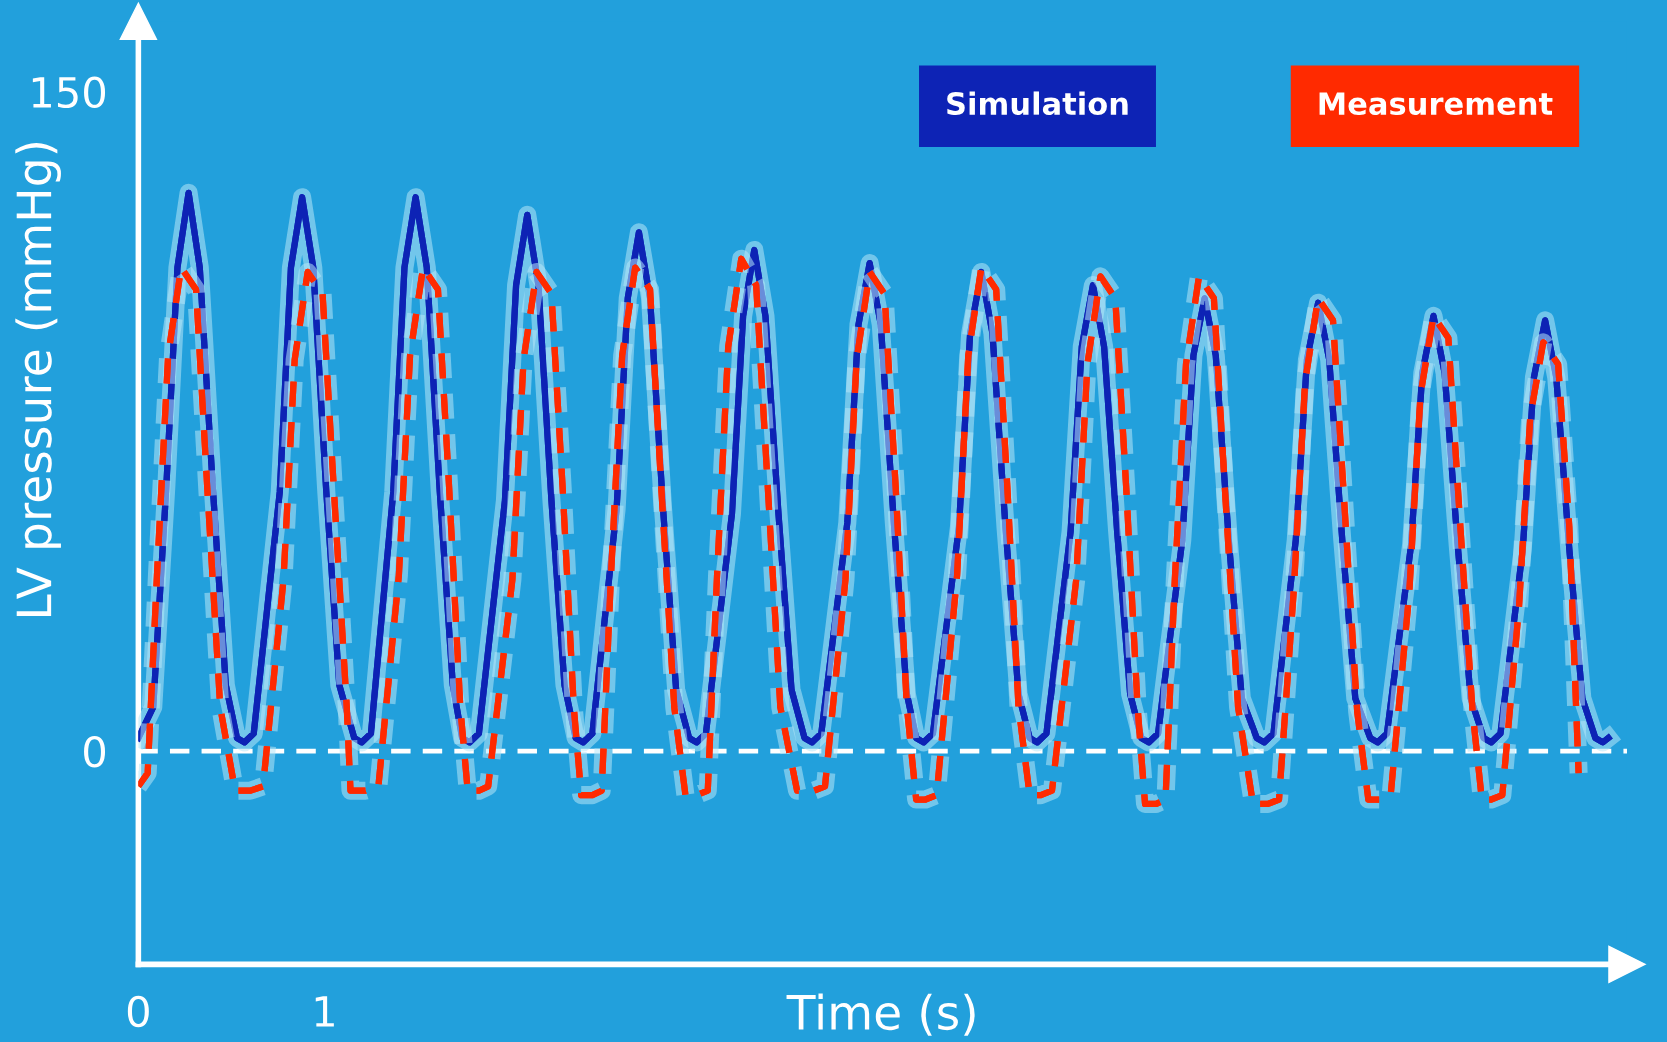  I want to click on y-axis-title: LV pressure (mmHg), so click(38, 379).